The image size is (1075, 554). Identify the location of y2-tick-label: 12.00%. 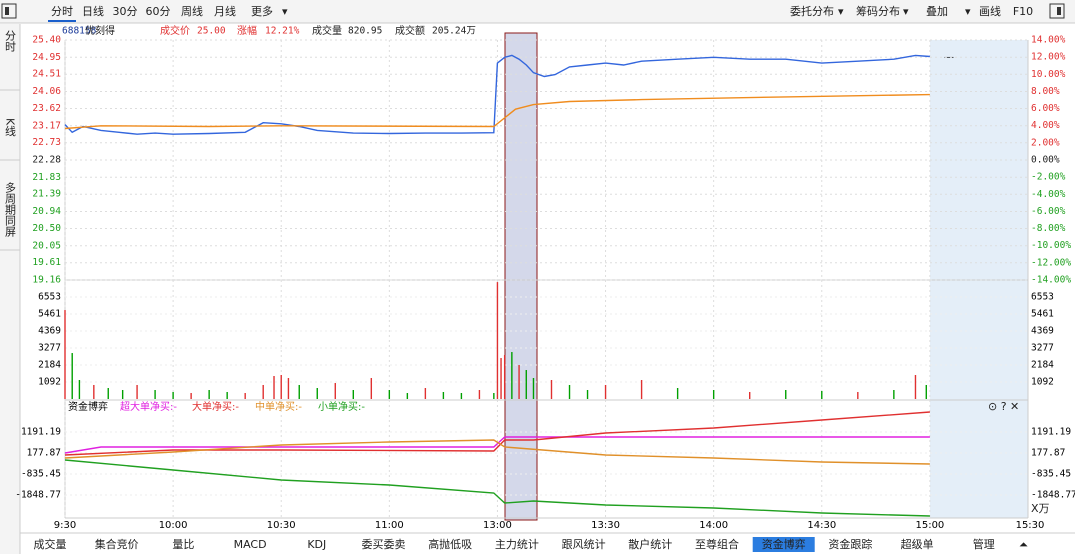
(1048, 57).